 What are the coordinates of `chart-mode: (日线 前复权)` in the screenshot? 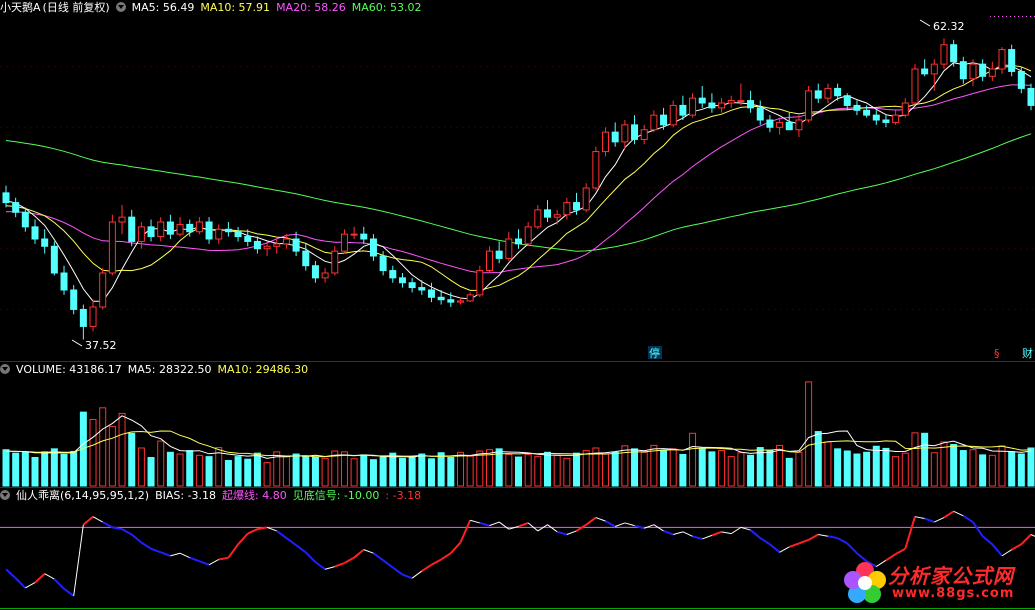 It's located at (76, 7).